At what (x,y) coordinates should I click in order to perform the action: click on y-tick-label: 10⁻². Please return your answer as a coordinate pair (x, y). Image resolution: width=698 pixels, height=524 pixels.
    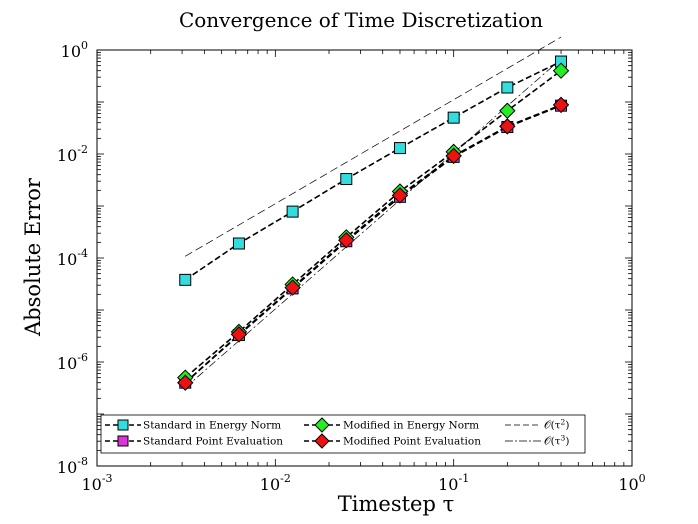
    Looking at the image, I should click on (72, 154).